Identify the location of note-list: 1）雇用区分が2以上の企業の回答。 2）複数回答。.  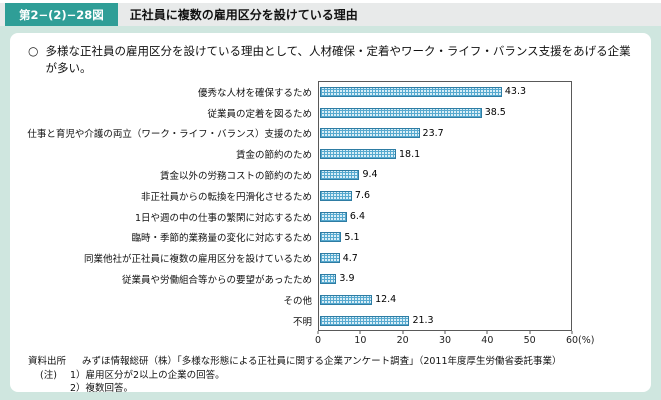
(354, 380).